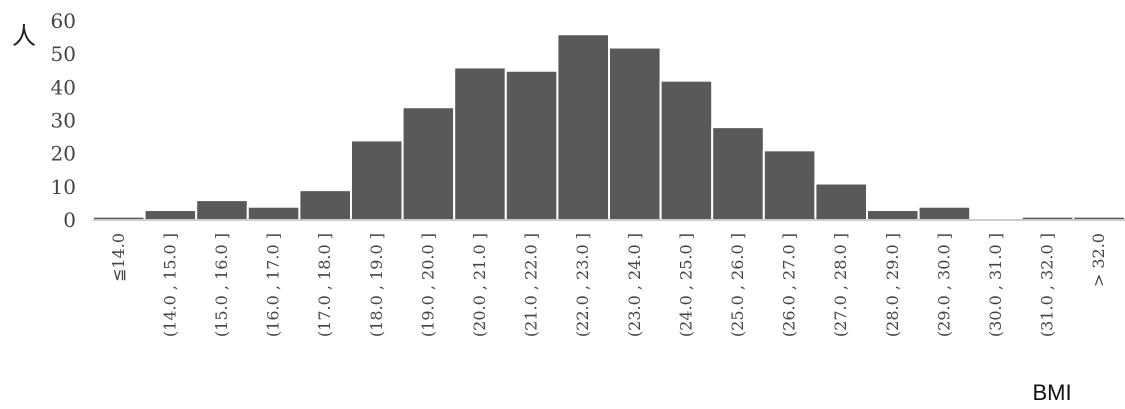 This screenshot has width=1125, height=409. What do you see at coordinates (943, 285) in the screenshot?
I see `x-tick-label: (29.0 , 30.0 ]` at bounding box center [943, 285].